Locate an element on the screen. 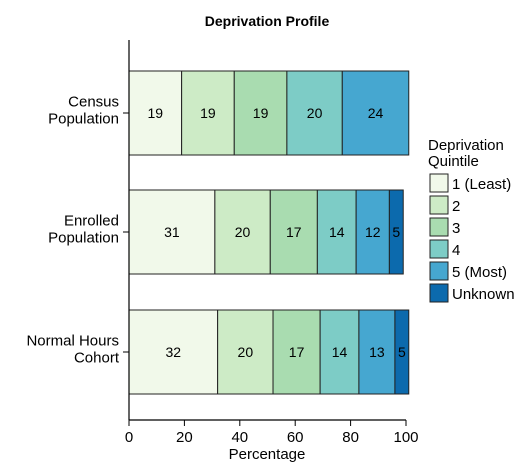  bar-segment-label: 31 is located at coordinates (172, 232).